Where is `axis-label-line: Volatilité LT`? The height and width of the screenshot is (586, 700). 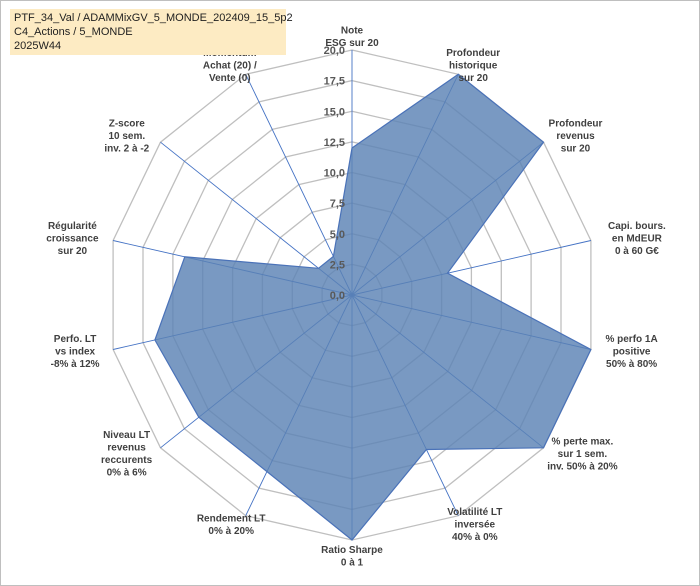
axis-label-line: Volatilité LT is located at coordinates (474, 512).